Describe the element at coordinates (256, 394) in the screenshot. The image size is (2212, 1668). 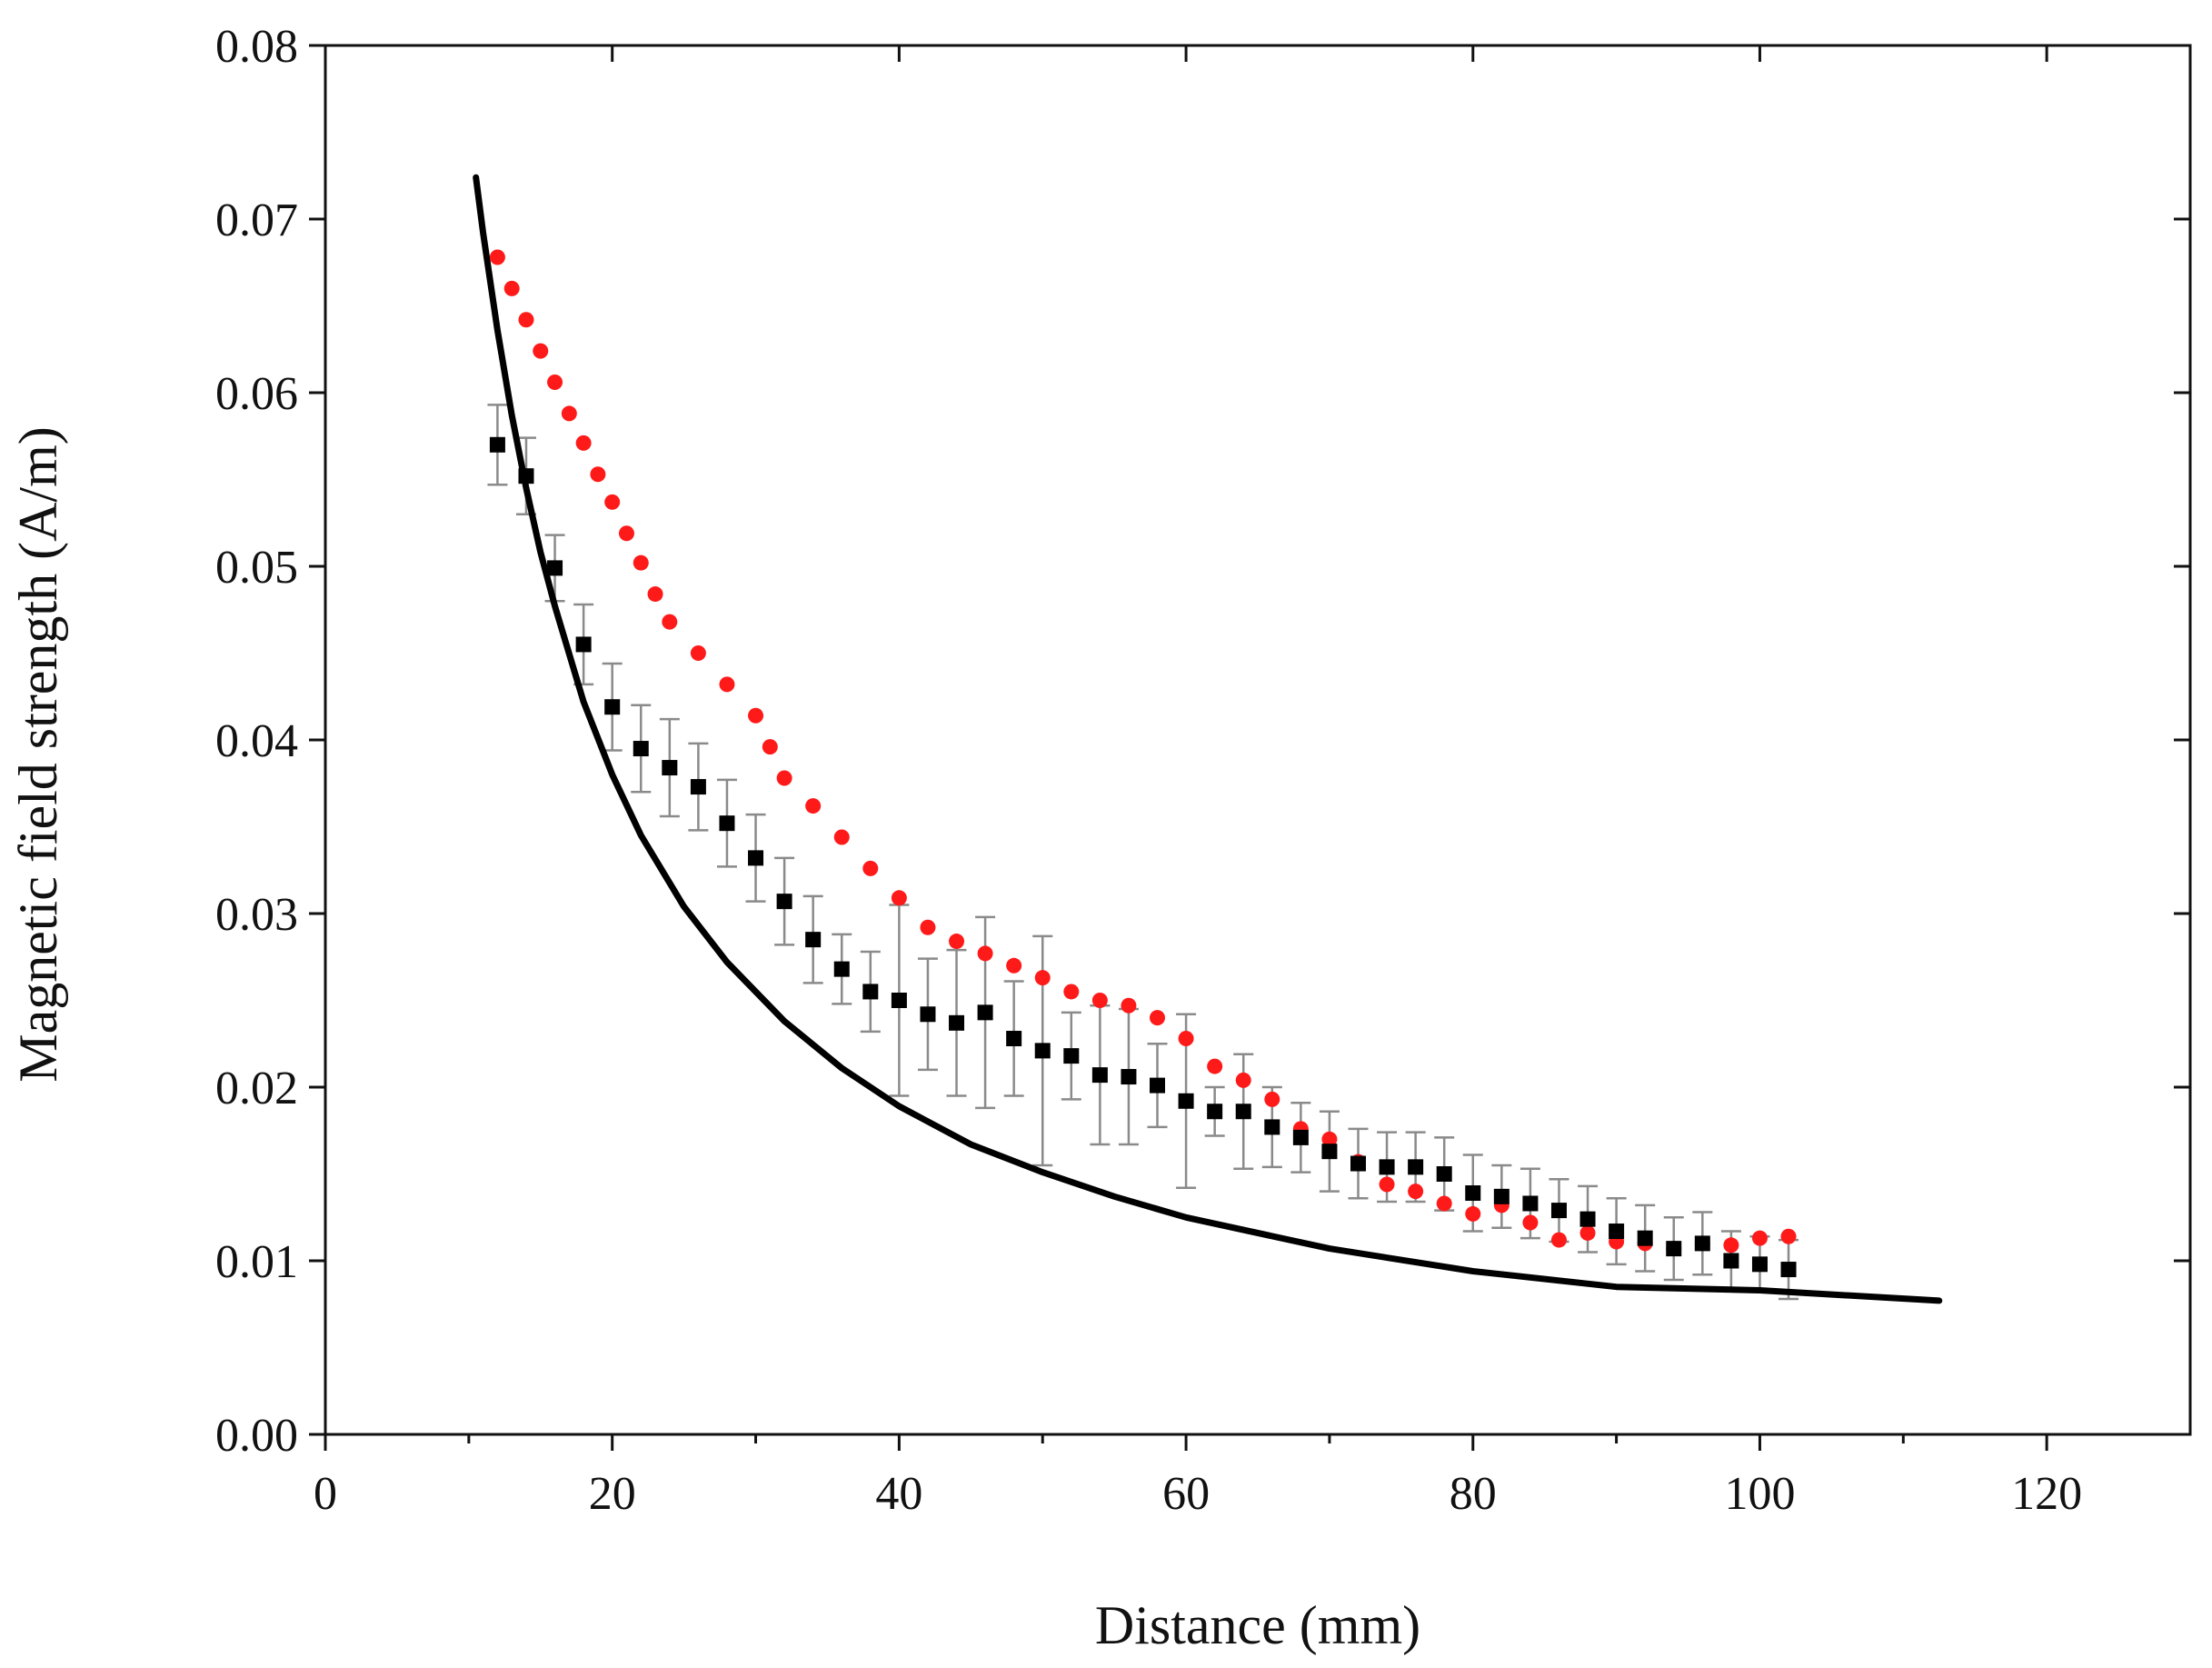
I see `y-tick-label: 0.06` at that location.